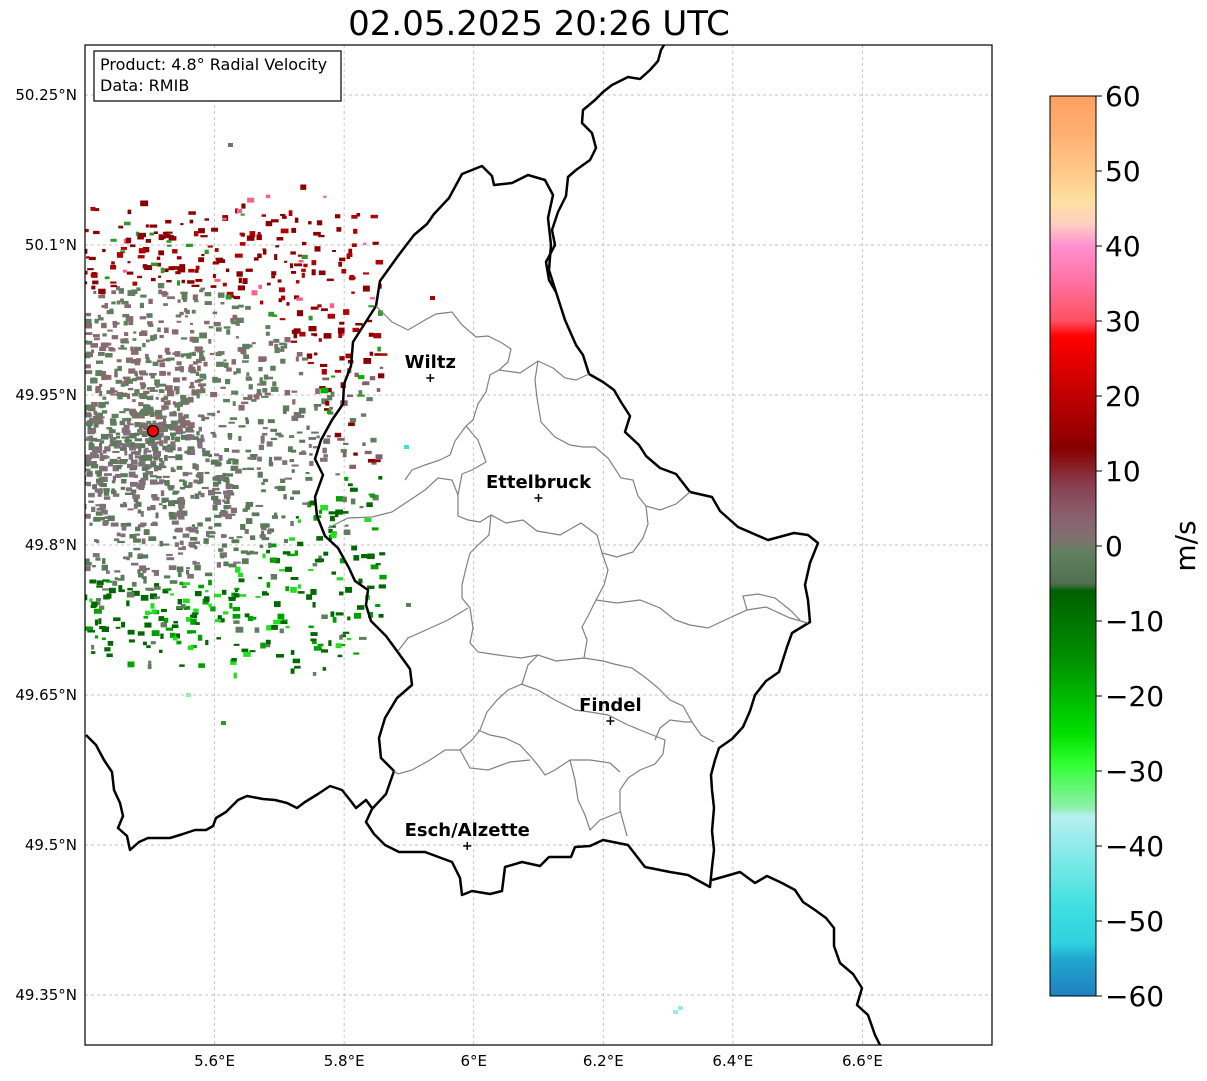 The width and height of the screenshot is (1207, 1081). I want to click on info-product: Product: 4.8° Radial Velocity, so click(213, 64).